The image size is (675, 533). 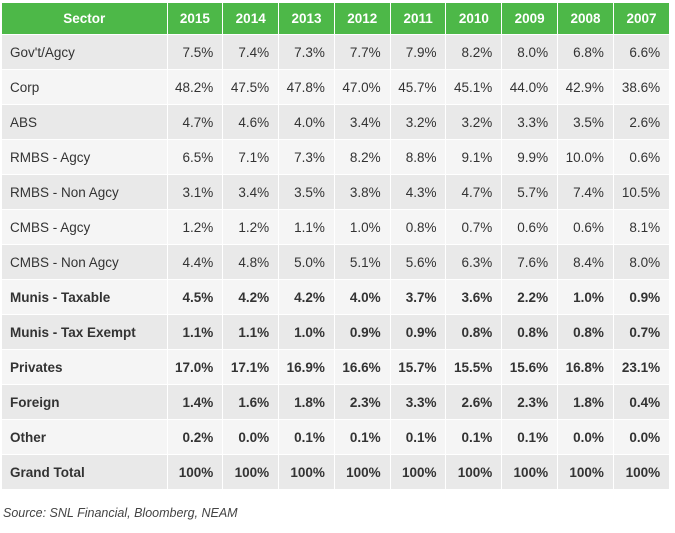 I want to click on table-cell: 8.4%, so click(x=585, y=262).